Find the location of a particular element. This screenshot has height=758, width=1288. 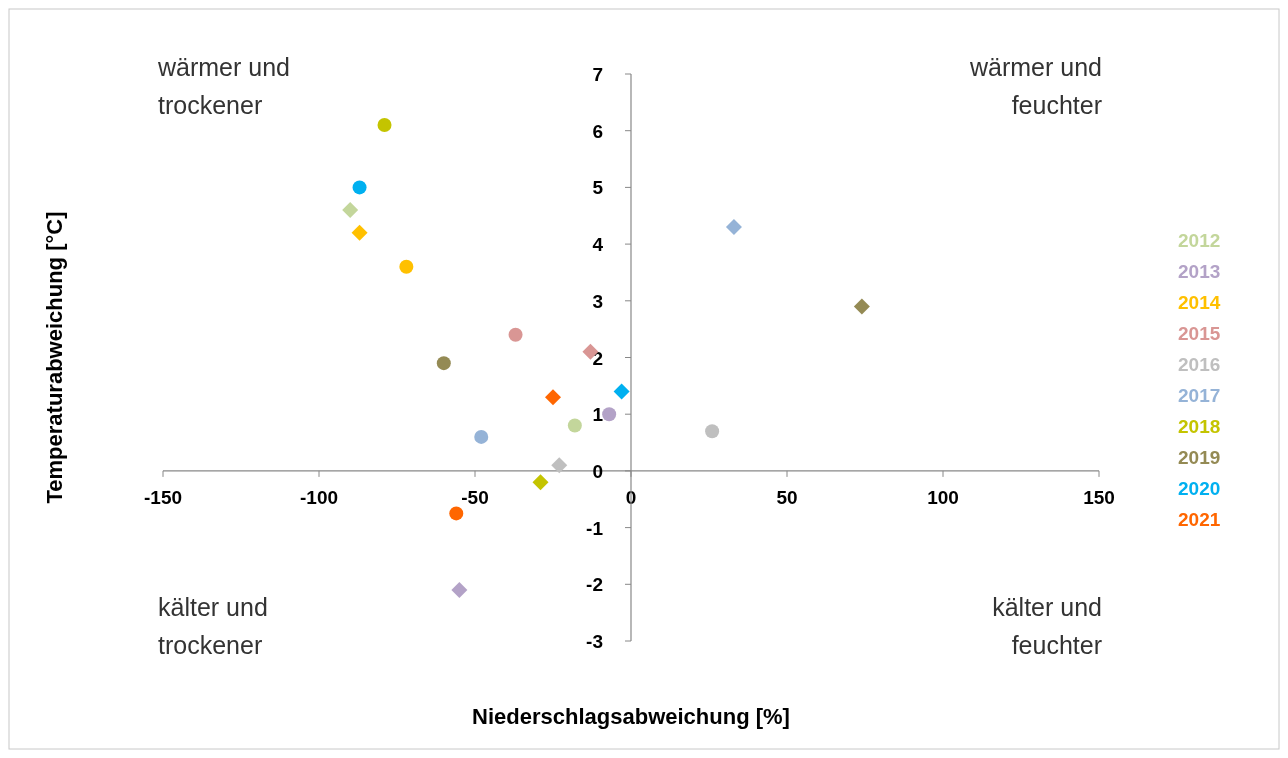

y-tick-label: 4 is located at coordinates (598, 245).